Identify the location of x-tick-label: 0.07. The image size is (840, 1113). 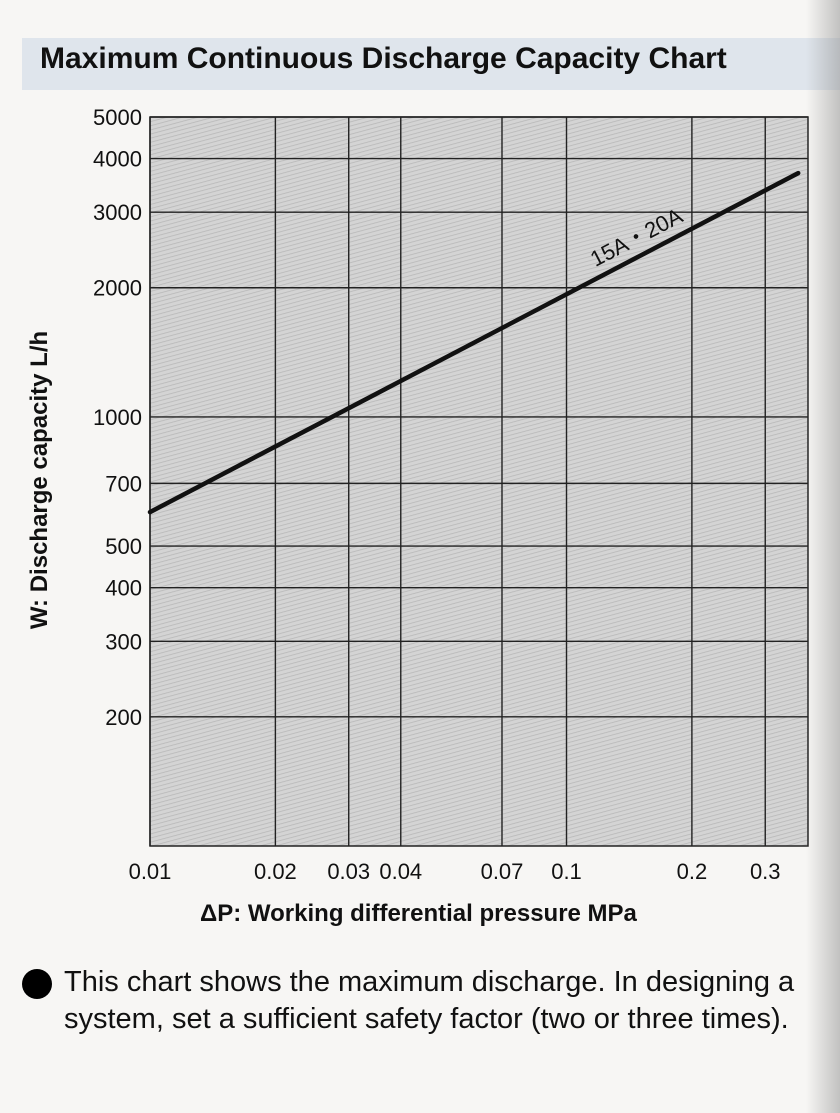
(502, 871).